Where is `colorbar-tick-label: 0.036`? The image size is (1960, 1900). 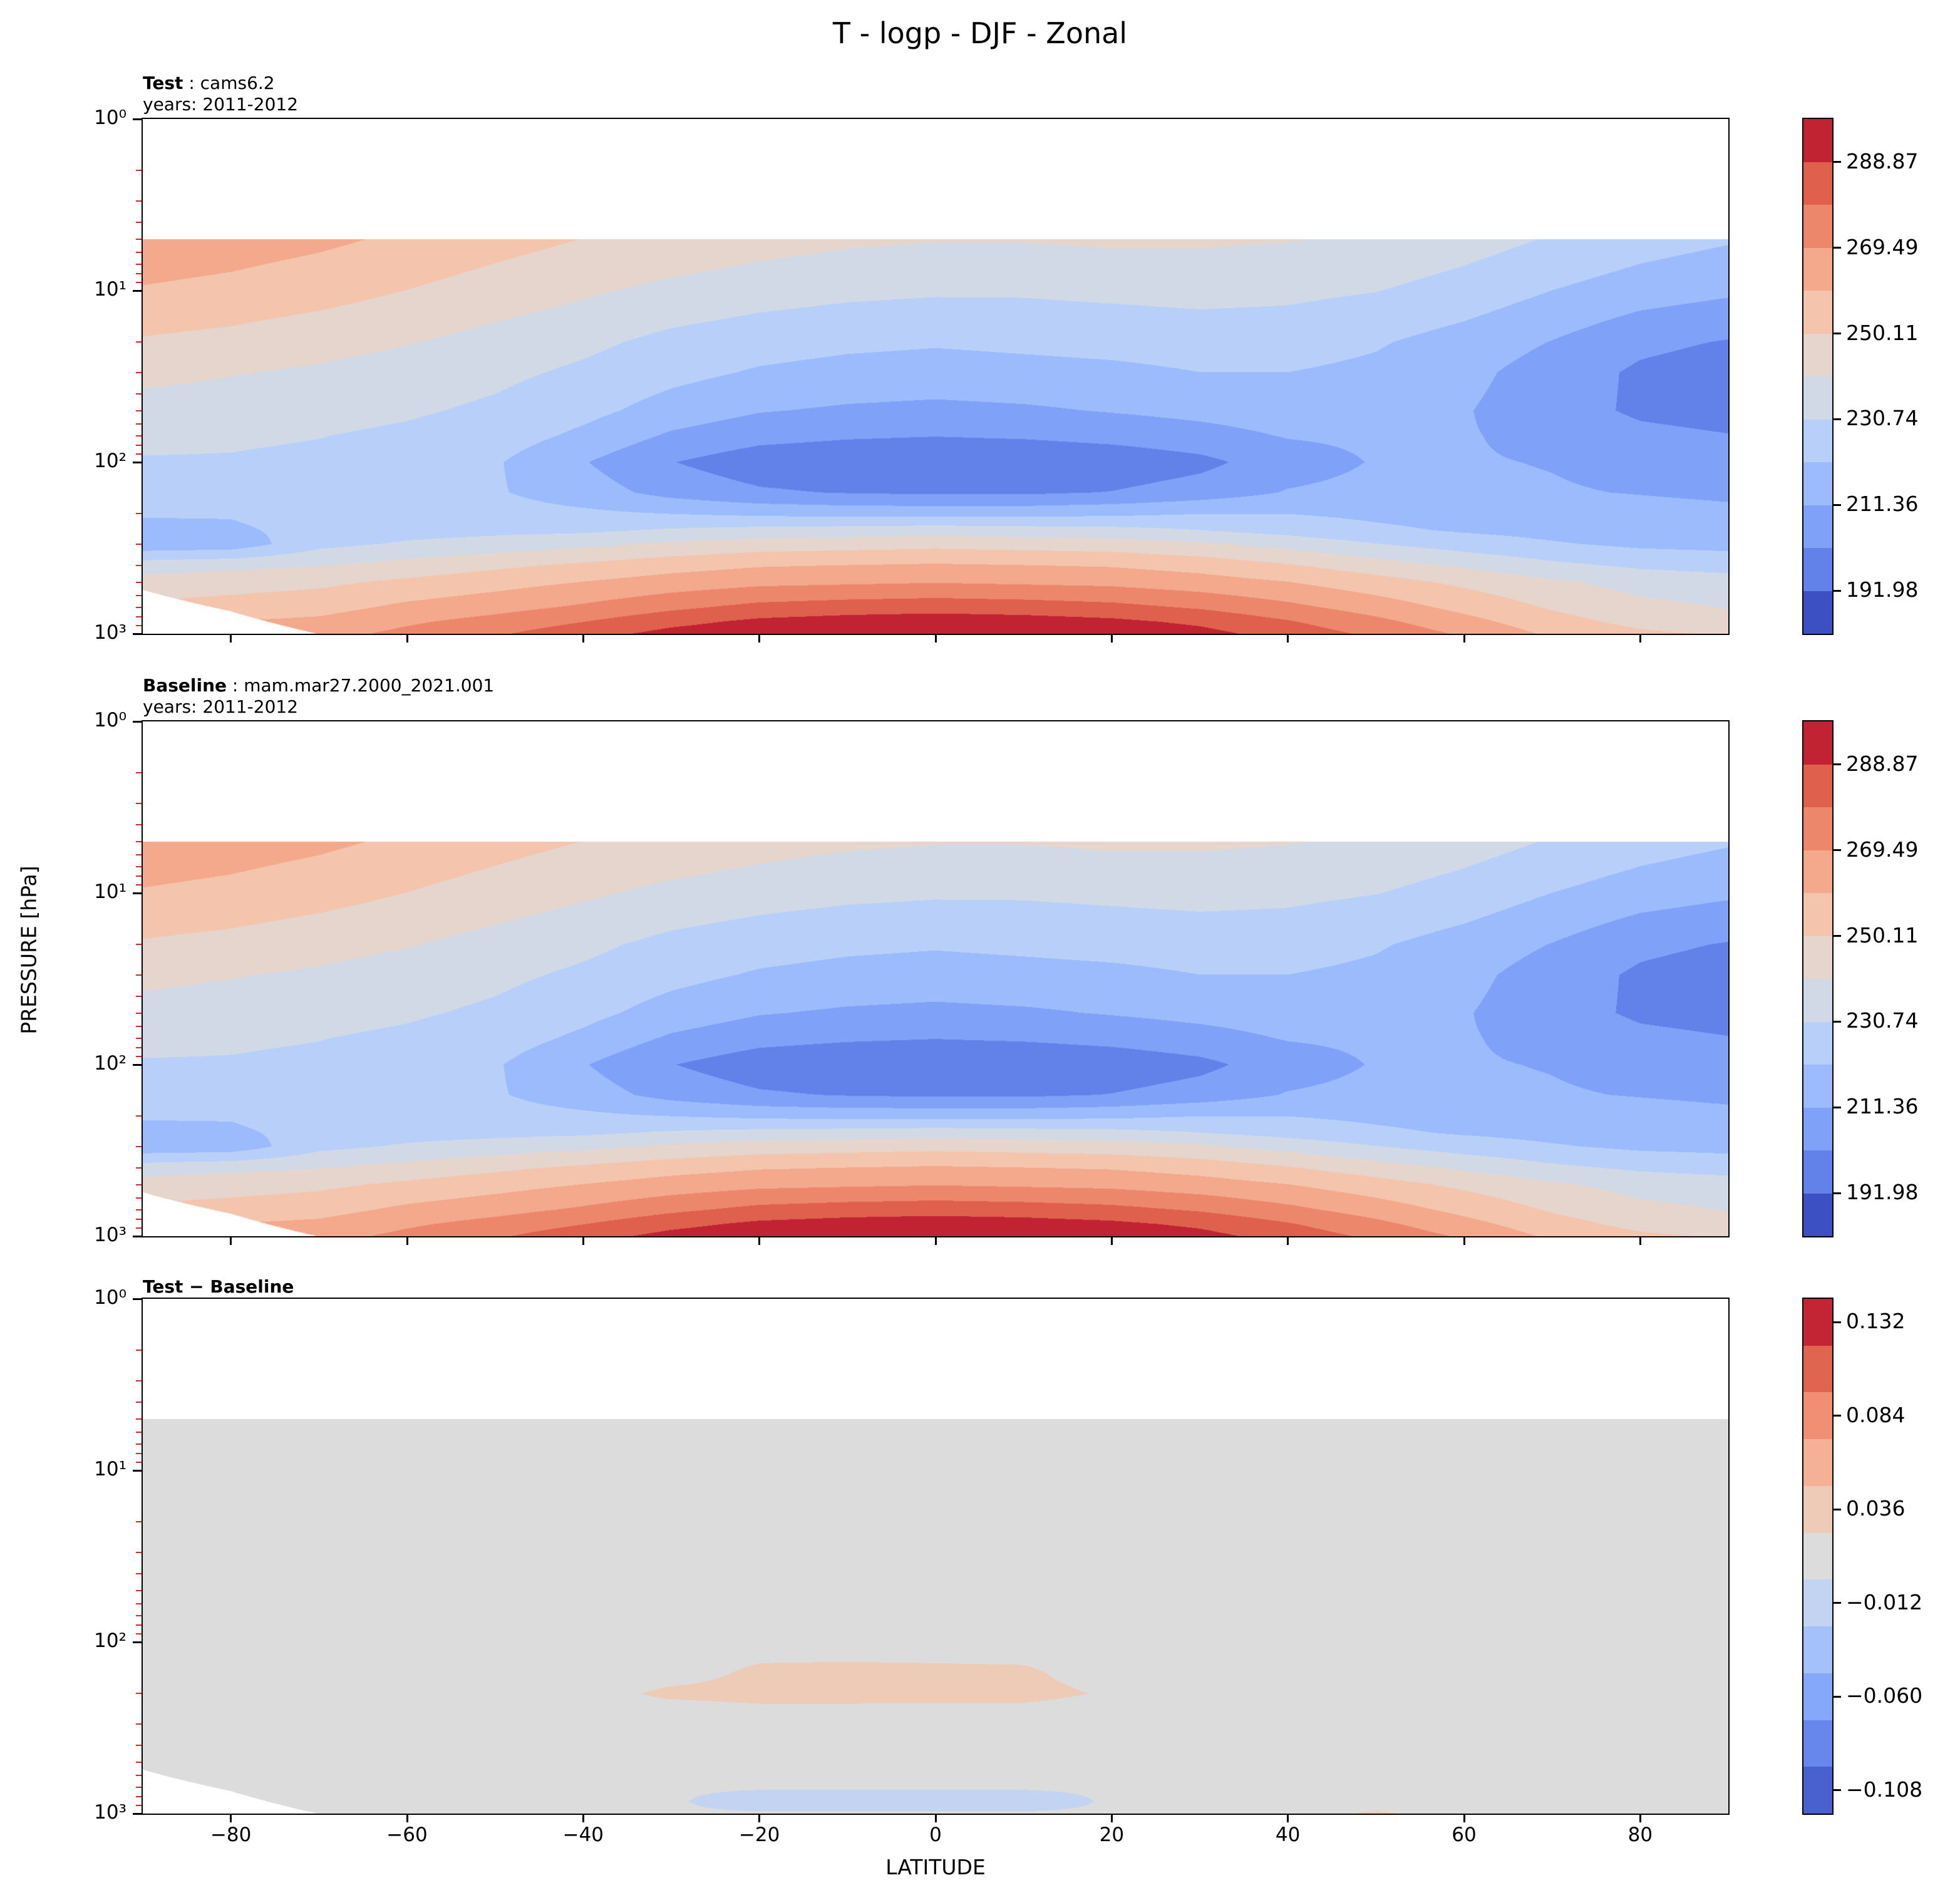
colorbar-tick-label: 0.036 is located at coordinates (1876, 1508).